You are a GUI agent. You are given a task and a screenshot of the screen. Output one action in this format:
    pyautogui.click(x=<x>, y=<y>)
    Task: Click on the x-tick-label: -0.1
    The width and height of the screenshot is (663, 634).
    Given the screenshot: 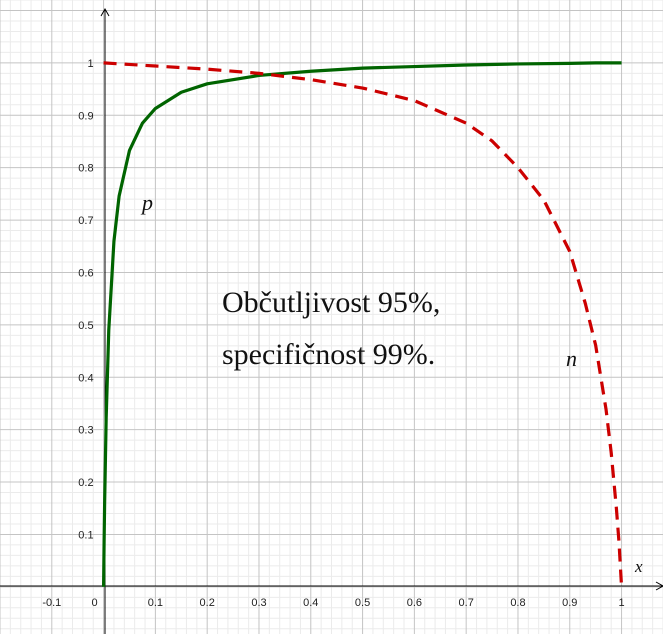 What is the action you would take?
    pyautogui.click(x=51, y=603)
    